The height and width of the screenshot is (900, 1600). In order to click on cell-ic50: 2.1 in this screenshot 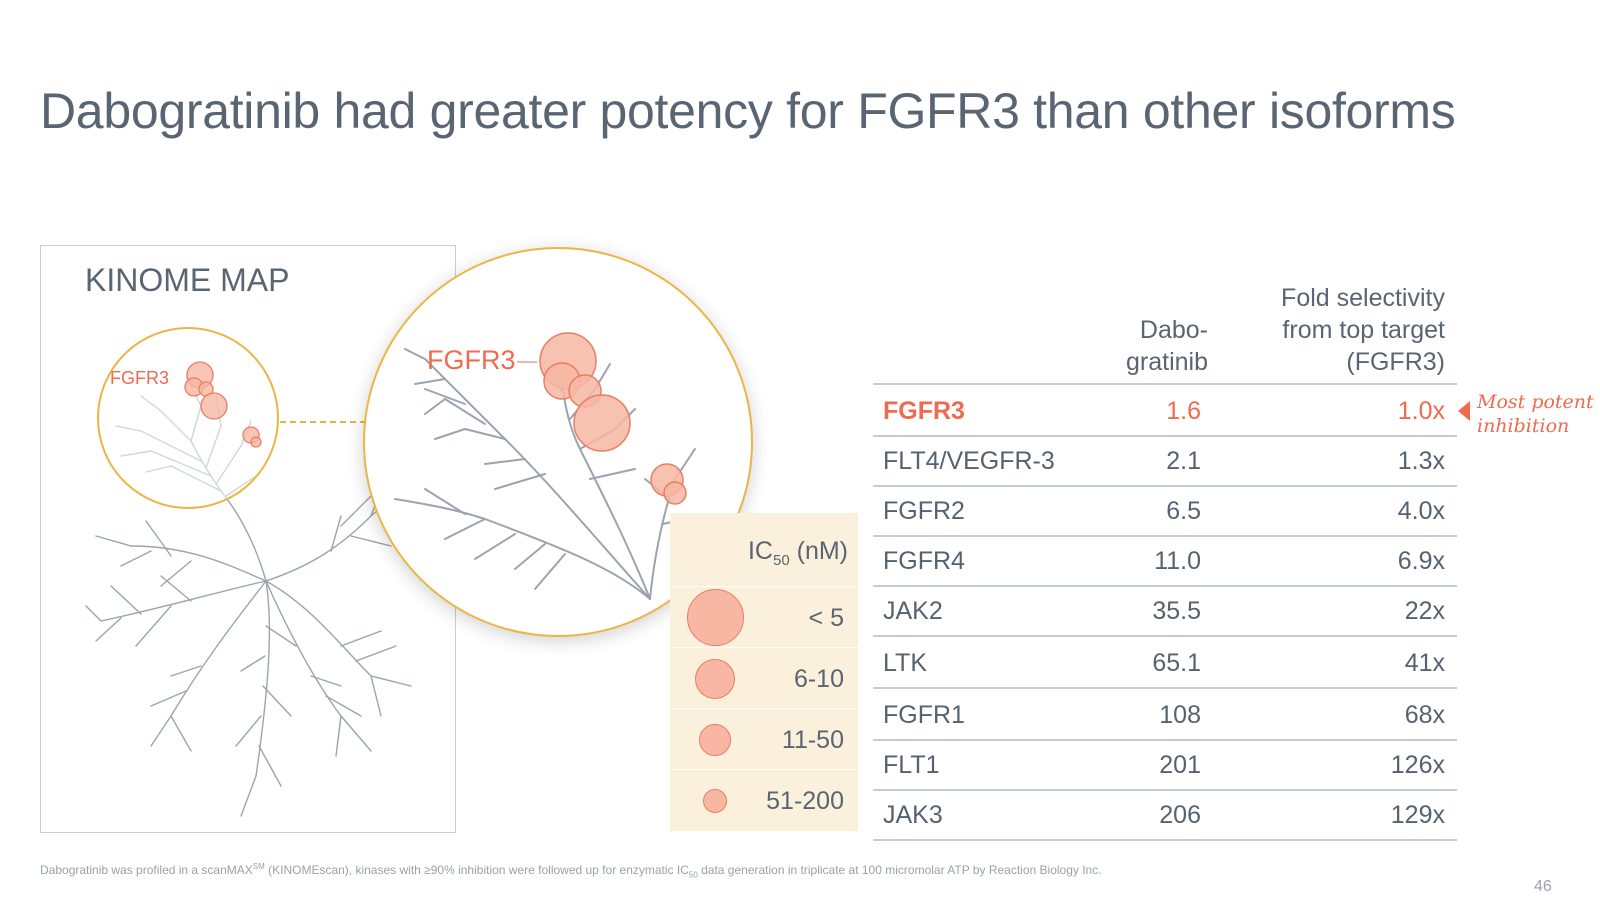, I will do `click(1183, 461)`.